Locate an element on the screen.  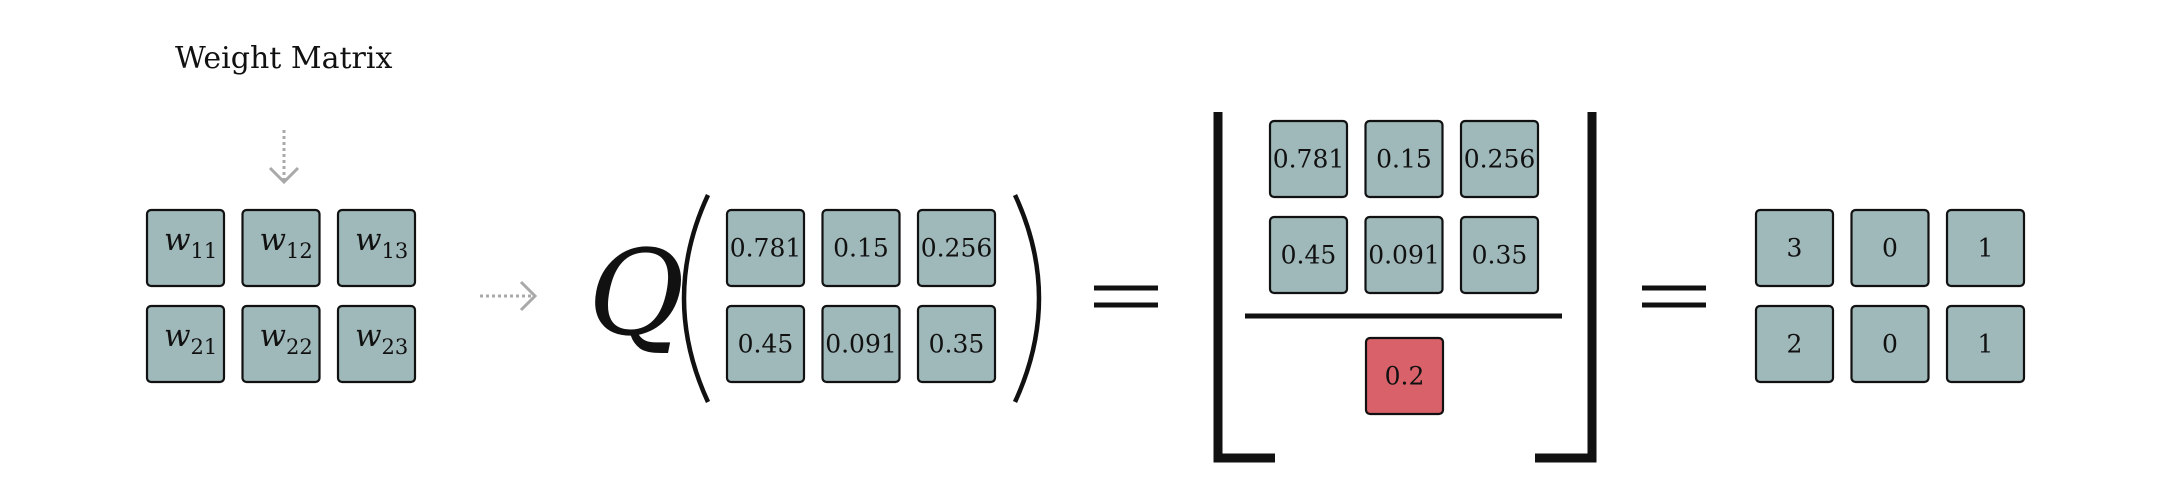
weight-cell-2-3: w23 is located at coordinates (376, 344).